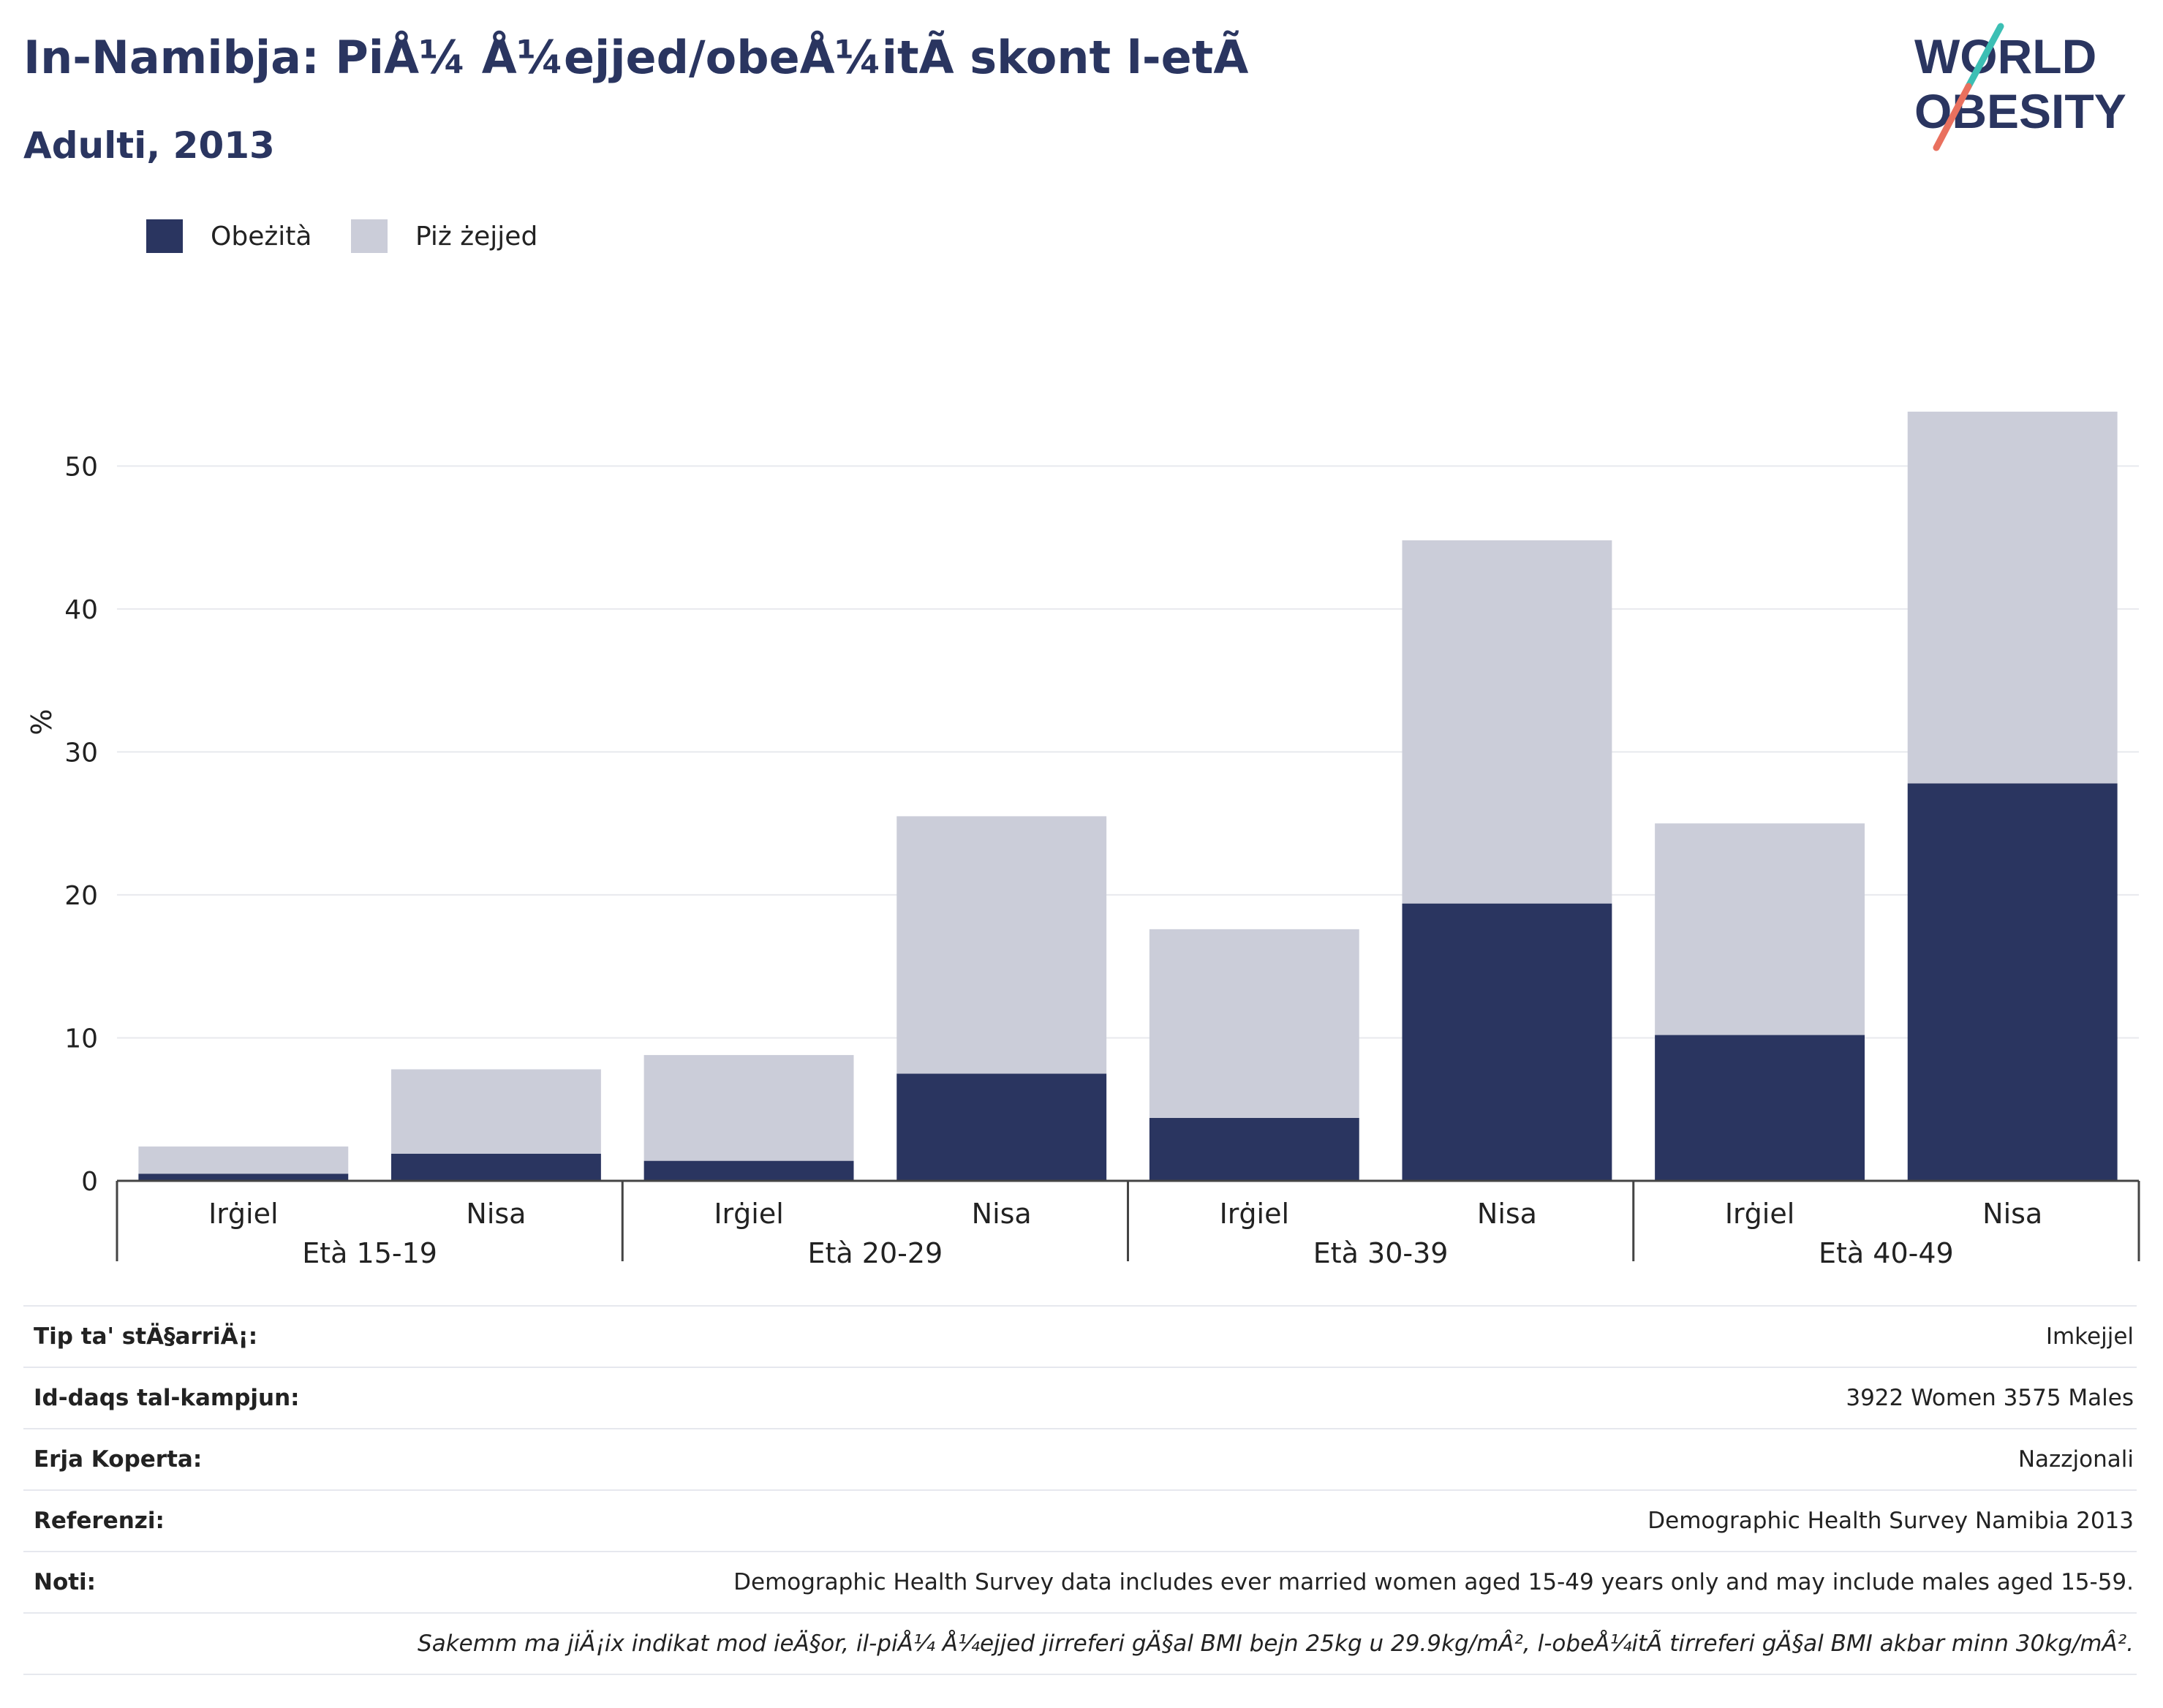  Describe the element at coordinates (1952, 117) in the screenshot. I see `logo-slash-coral` at that location.